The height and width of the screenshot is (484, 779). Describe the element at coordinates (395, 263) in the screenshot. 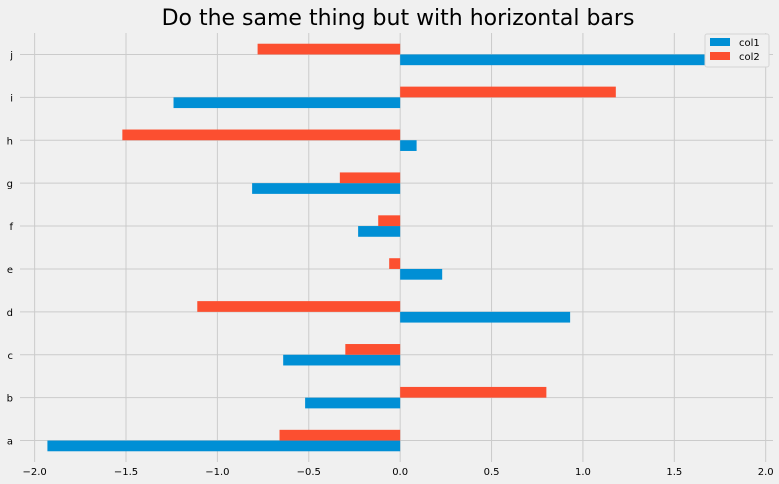

I see `bar-col2-e` at that location.